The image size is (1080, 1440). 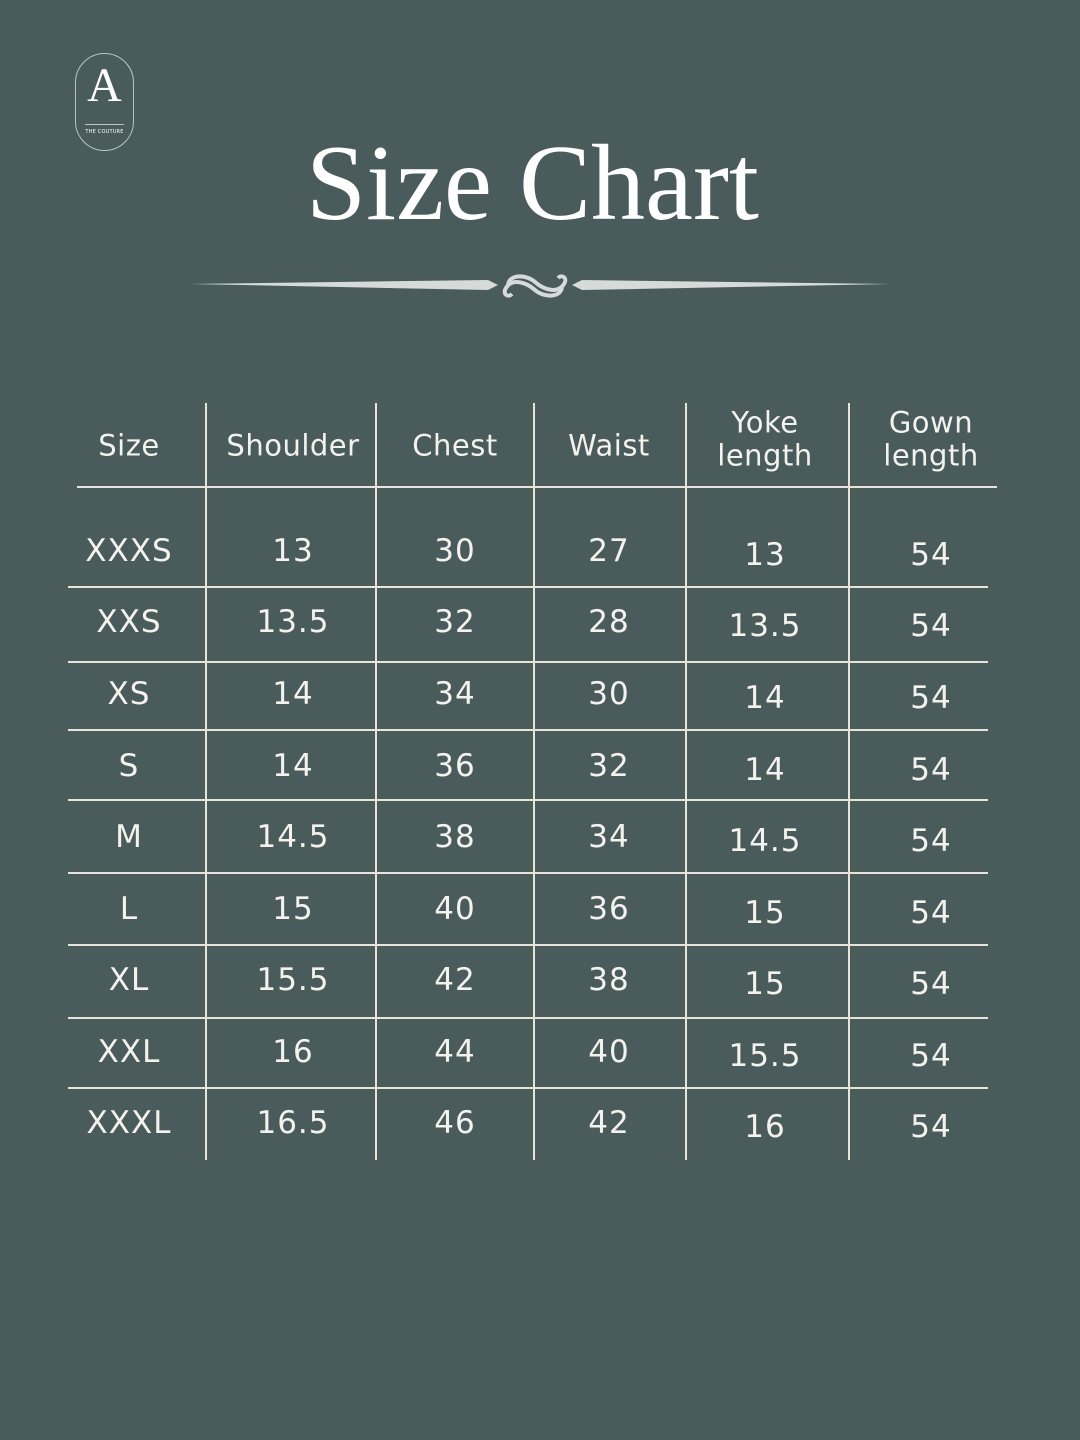 I want to click on column-header: Chest, so click(x=455, y=445).